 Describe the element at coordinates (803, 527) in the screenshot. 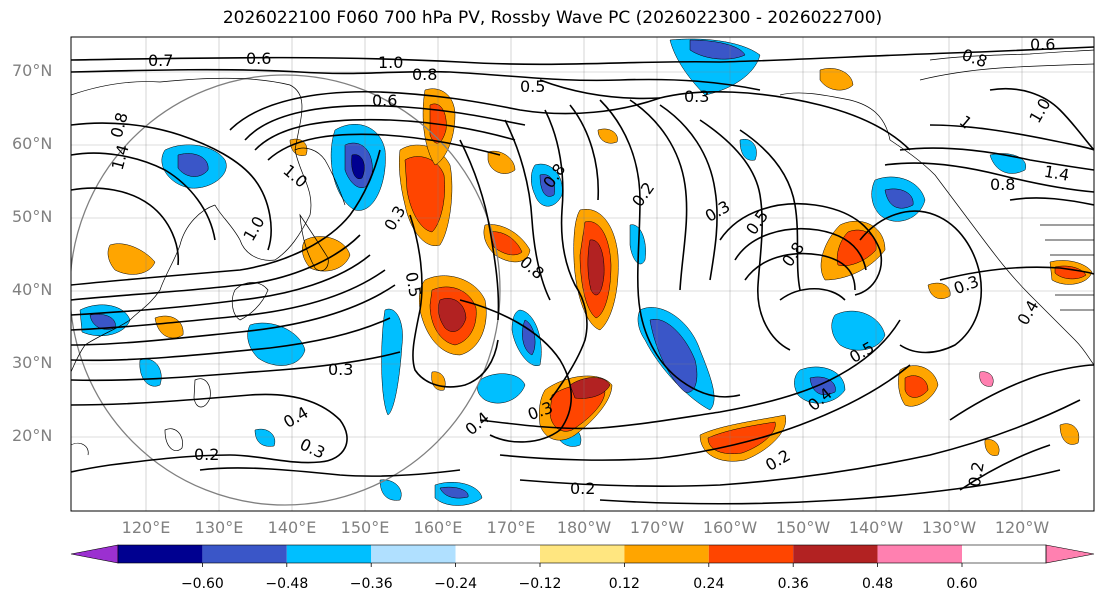

I see `lon-label: 150°W` at that location.